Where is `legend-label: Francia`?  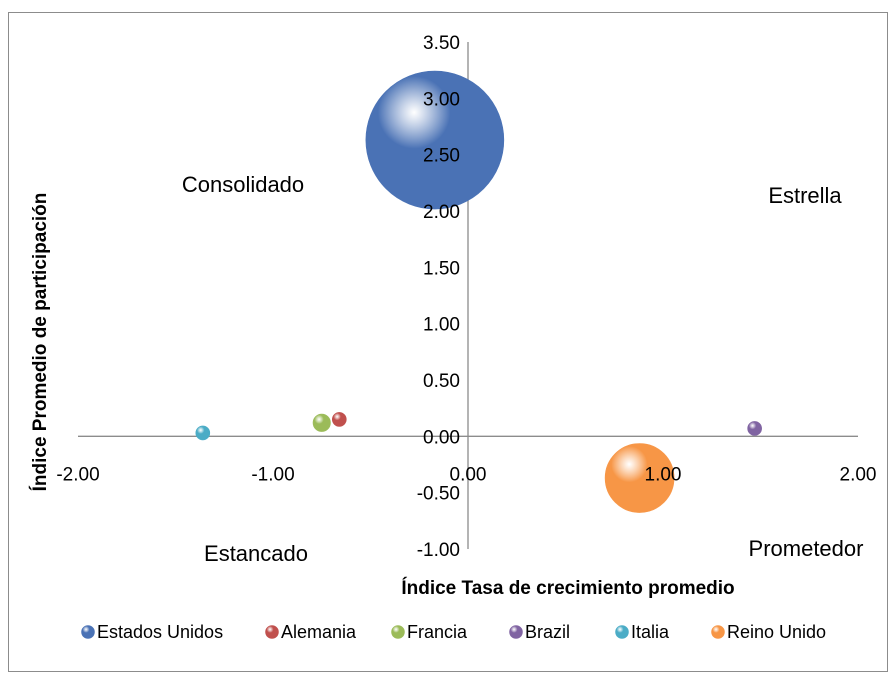
legend-label: Francia is located at coordinates (437, 632).